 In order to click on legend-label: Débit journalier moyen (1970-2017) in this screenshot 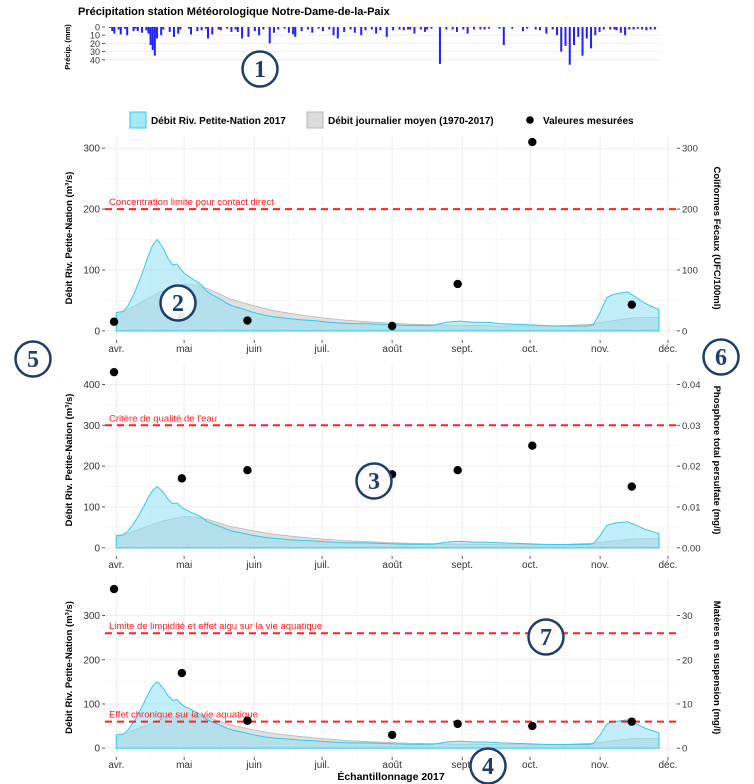, I will do `click(411, 121)`.